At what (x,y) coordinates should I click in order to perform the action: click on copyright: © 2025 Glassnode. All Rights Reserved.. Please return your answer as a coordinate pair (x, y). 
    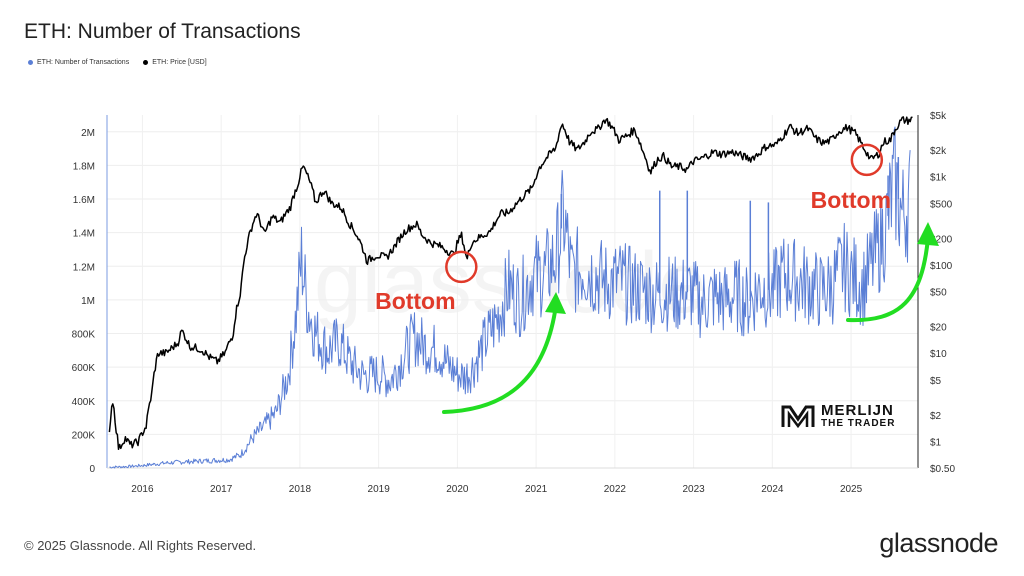
    Looking at the image, I should click on (140, 545).